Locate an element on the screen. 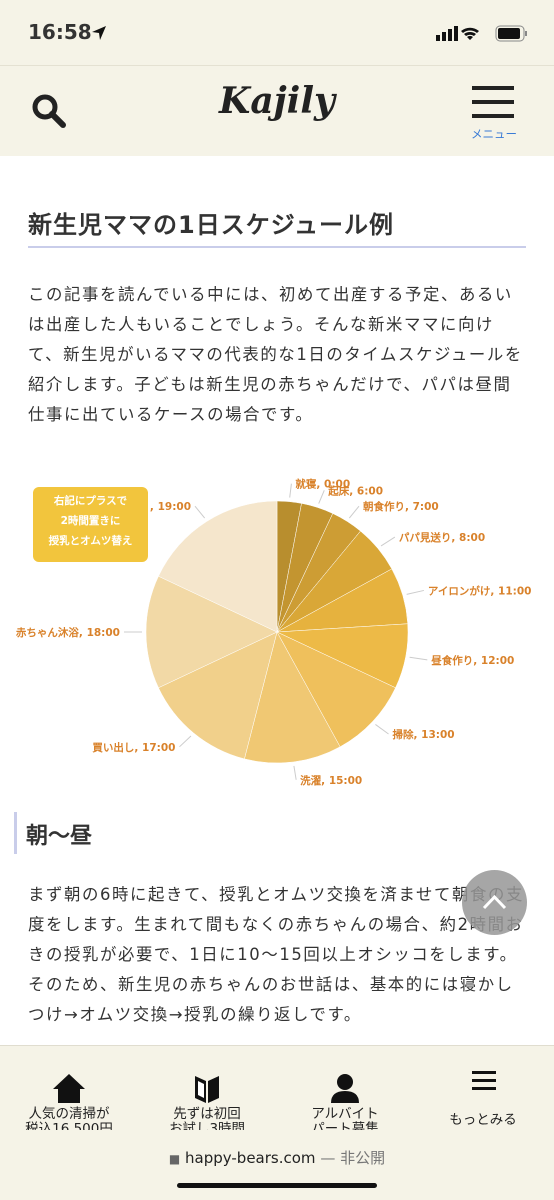  status-bar: 16:58 is located at coordinates (277, 32).